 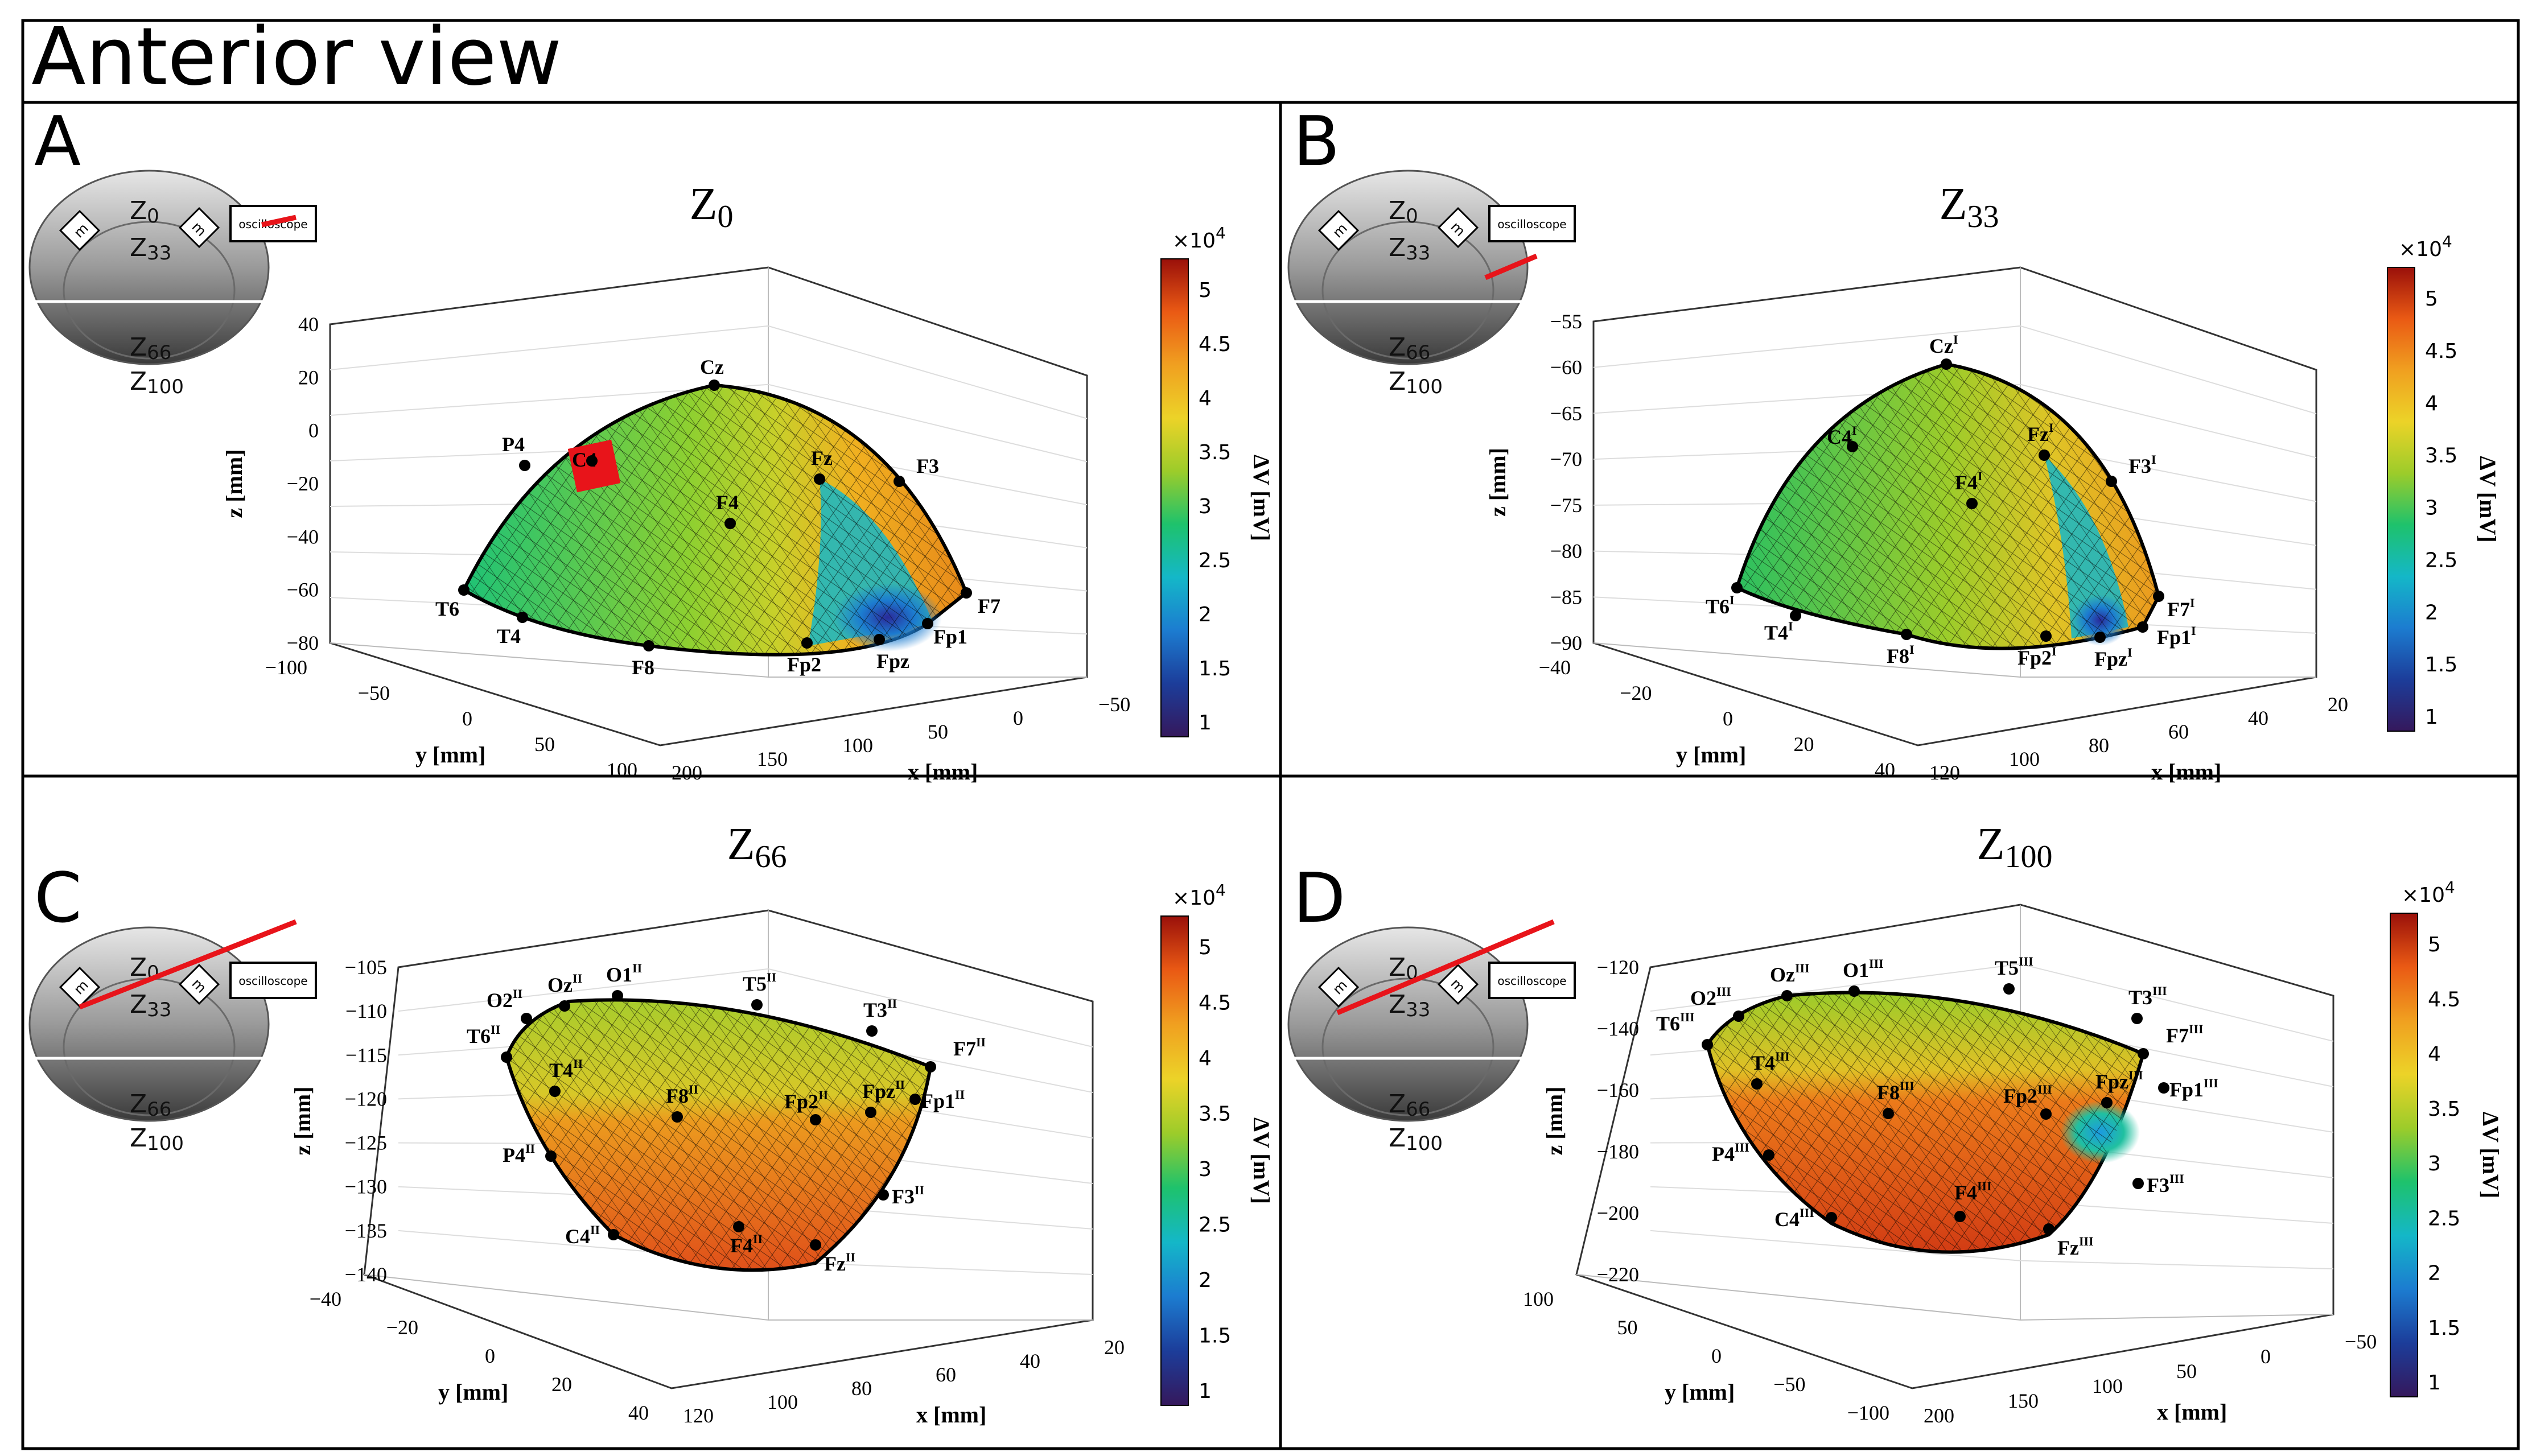 I want to click on colorbar-tick-label: 1, so click(x=1205, y=723).